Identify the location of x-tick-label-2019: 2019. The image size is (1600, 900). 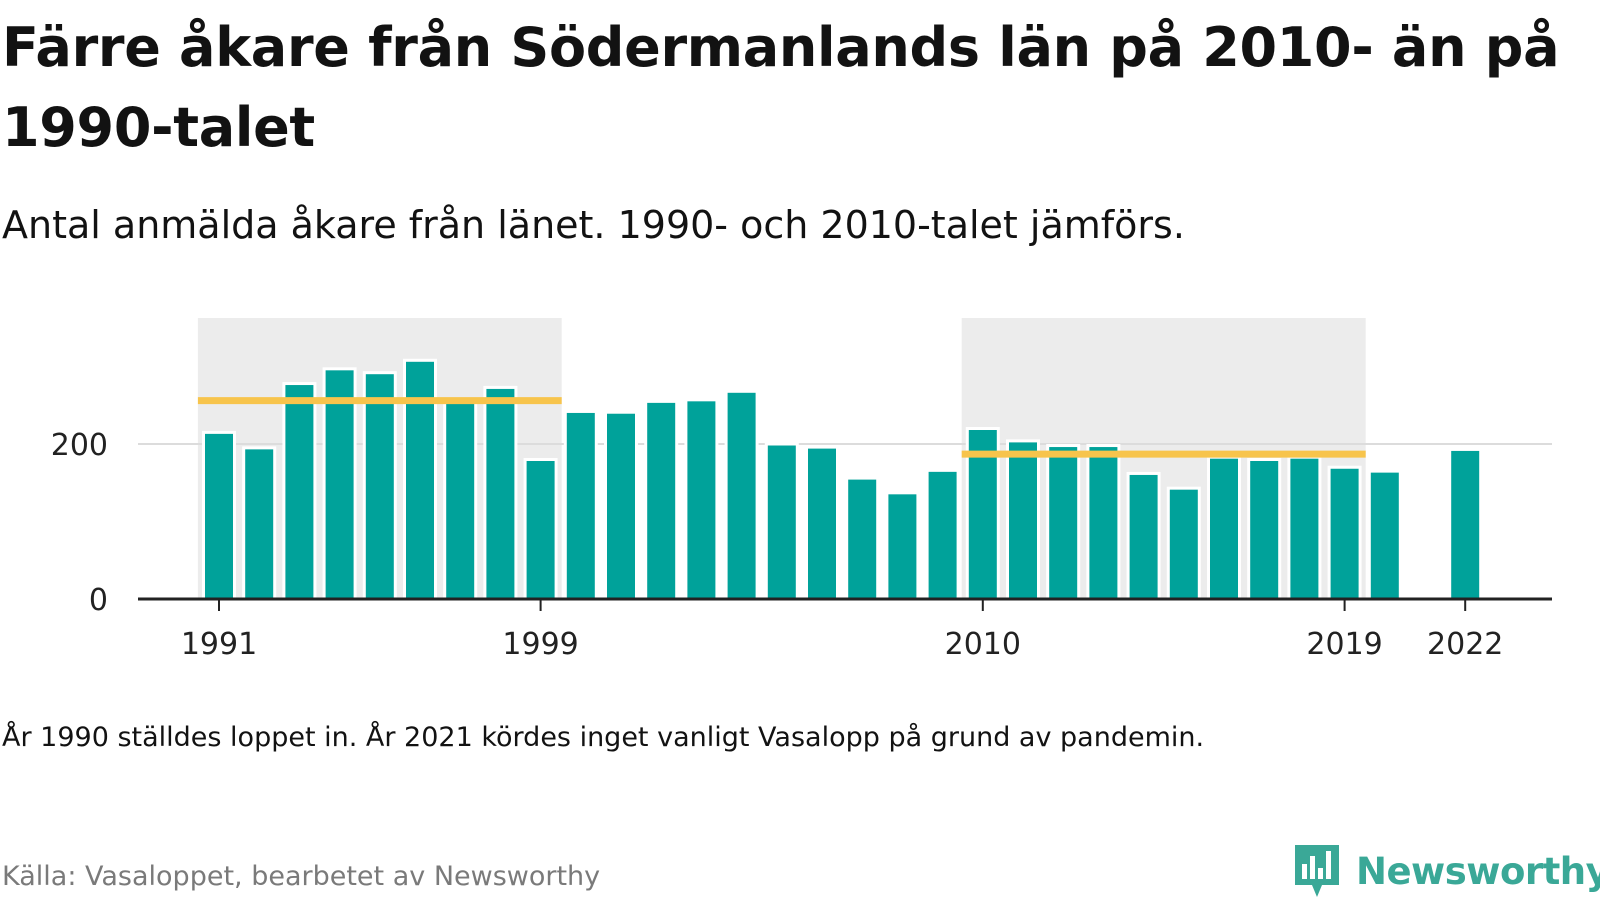
(1344, 644).